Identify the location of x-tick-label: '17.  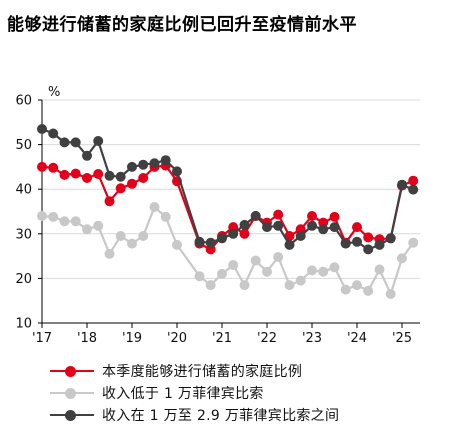
(42, 338).